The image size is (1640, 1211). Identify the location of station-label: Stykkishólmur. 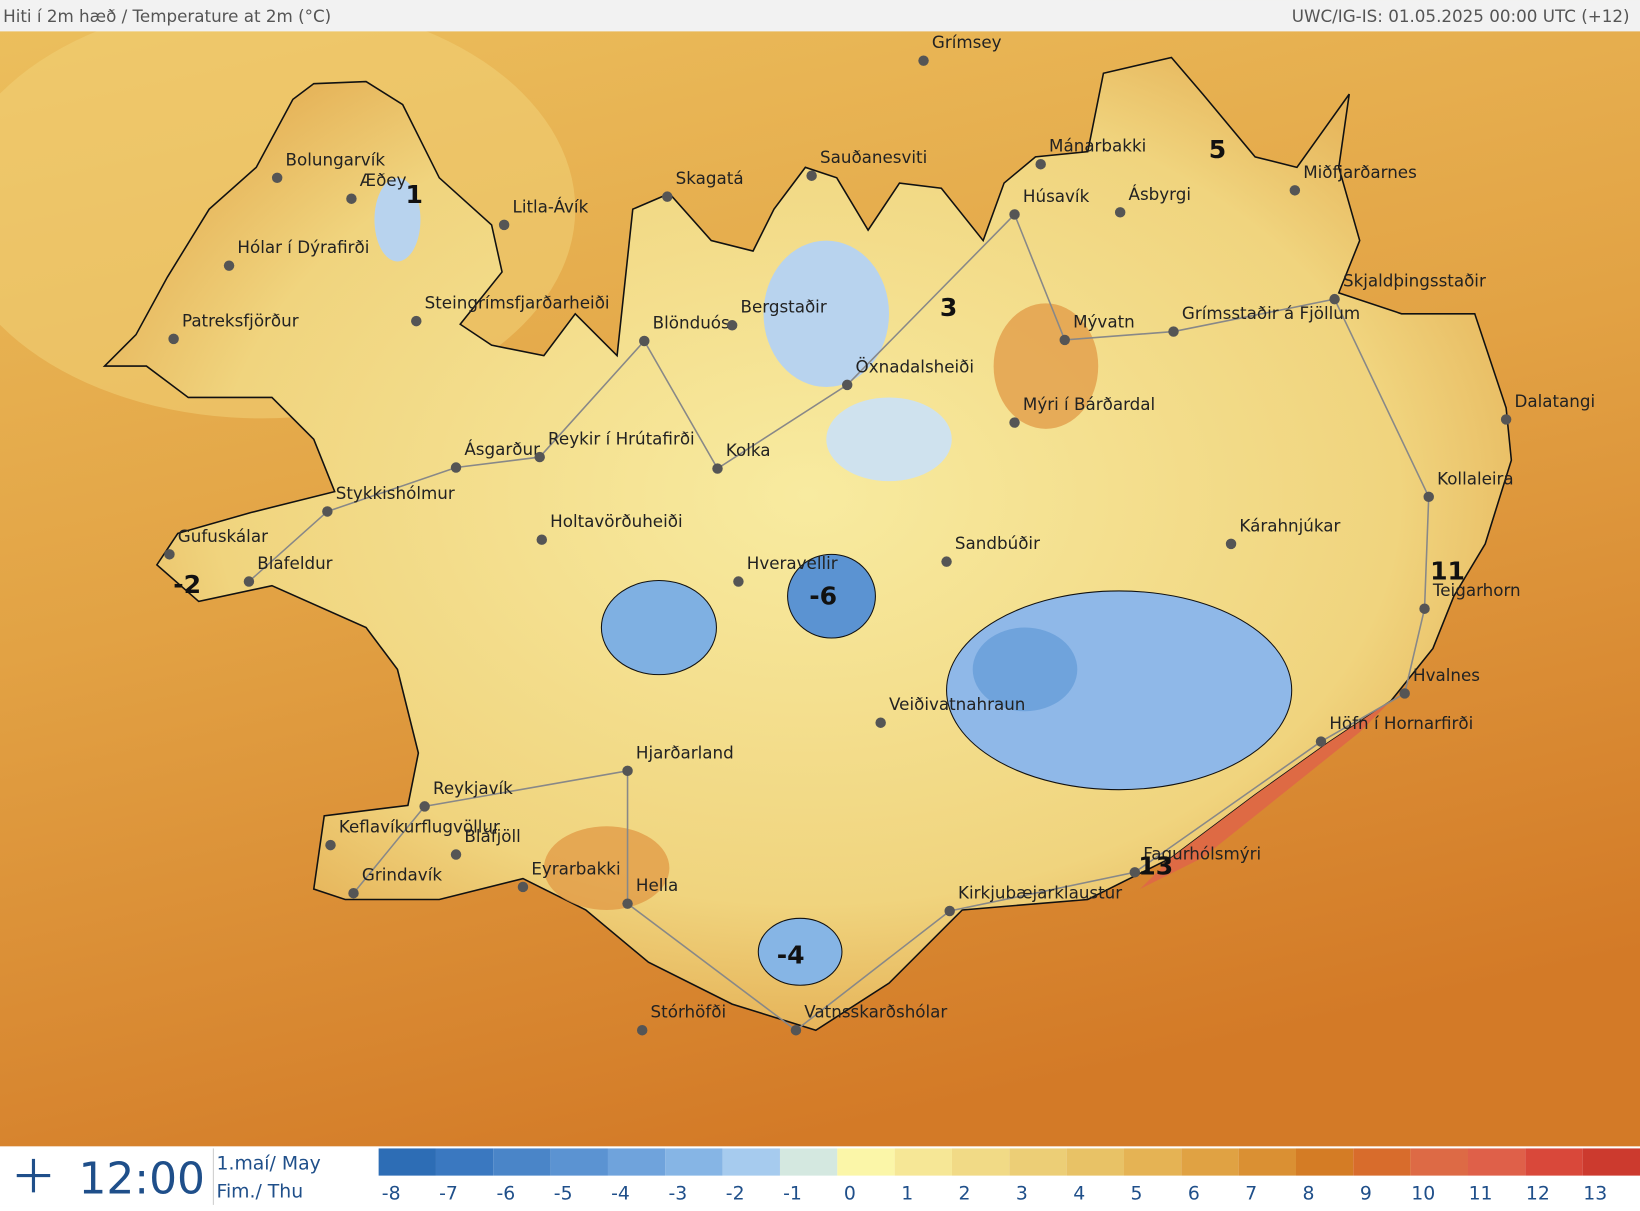
(395, 493).